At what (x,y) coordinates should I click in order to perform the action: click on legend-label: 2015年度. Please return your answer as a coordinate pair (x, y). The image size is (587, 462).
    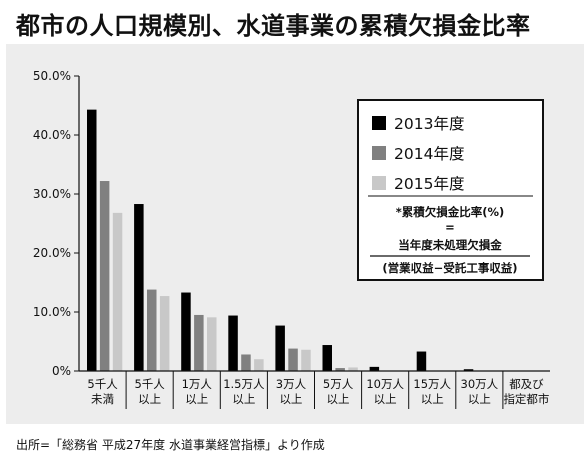
    Looking at the image, I should click on (429, 184).